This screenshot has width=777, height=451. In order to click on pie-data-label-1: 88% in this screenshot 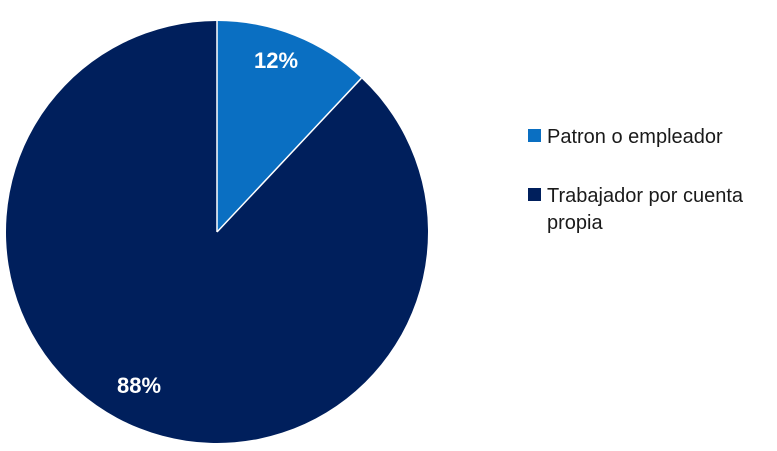, I will do `click(139, 385)`.